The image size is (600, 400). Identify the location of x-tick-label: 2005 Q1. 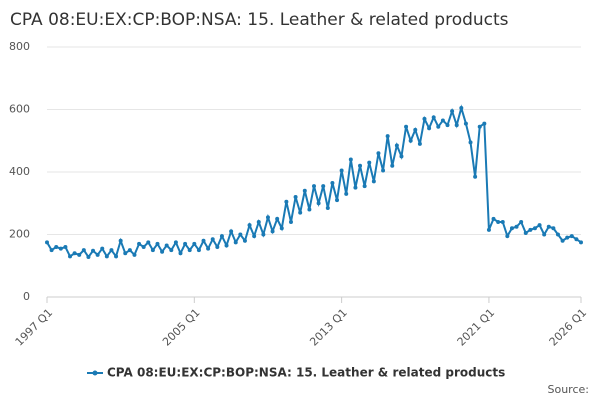
(181, 327).